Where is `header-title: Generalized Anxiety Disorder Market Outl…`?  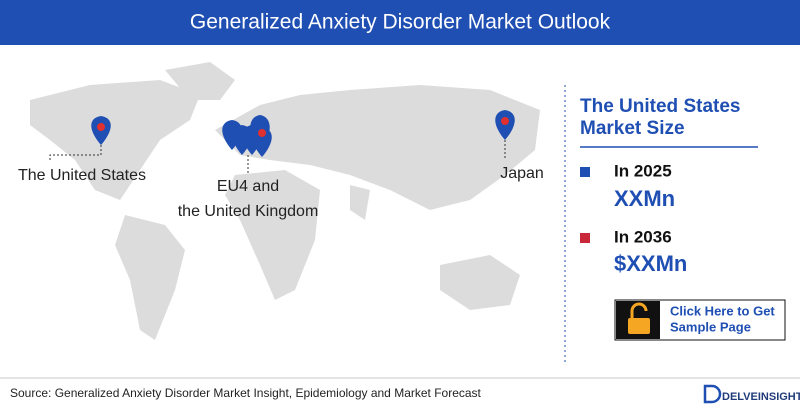
header-title: Generalized Anxiety Disorder Market Outl… is located at coordinates (400, 22).